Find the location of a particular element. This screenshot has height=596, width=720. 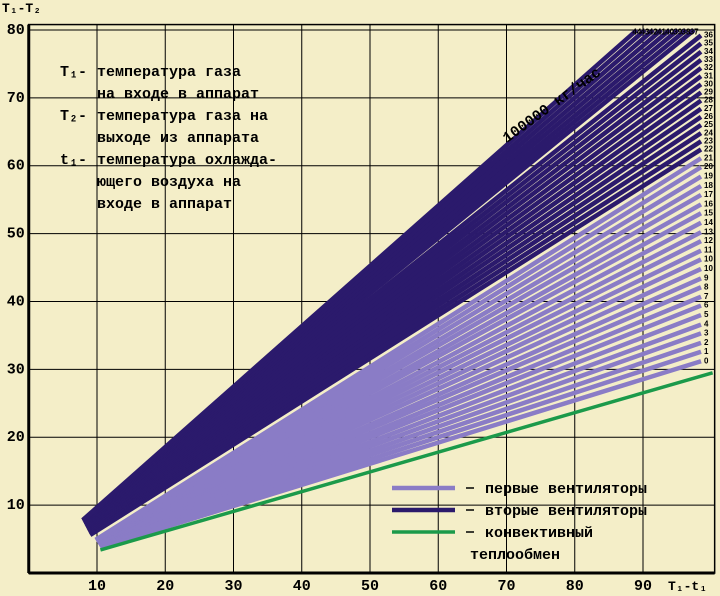

line-label: 5 is located at coordinates (706, 314).